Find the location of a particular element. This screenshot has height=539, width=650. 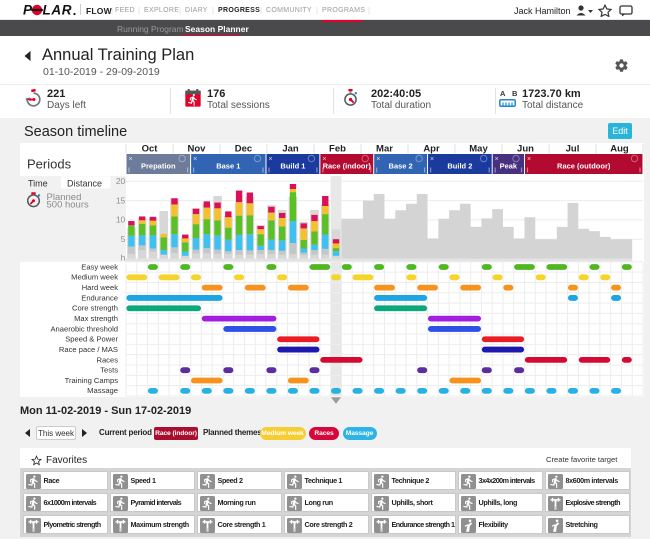

svg-text: May is located at coordinates (478, 149).